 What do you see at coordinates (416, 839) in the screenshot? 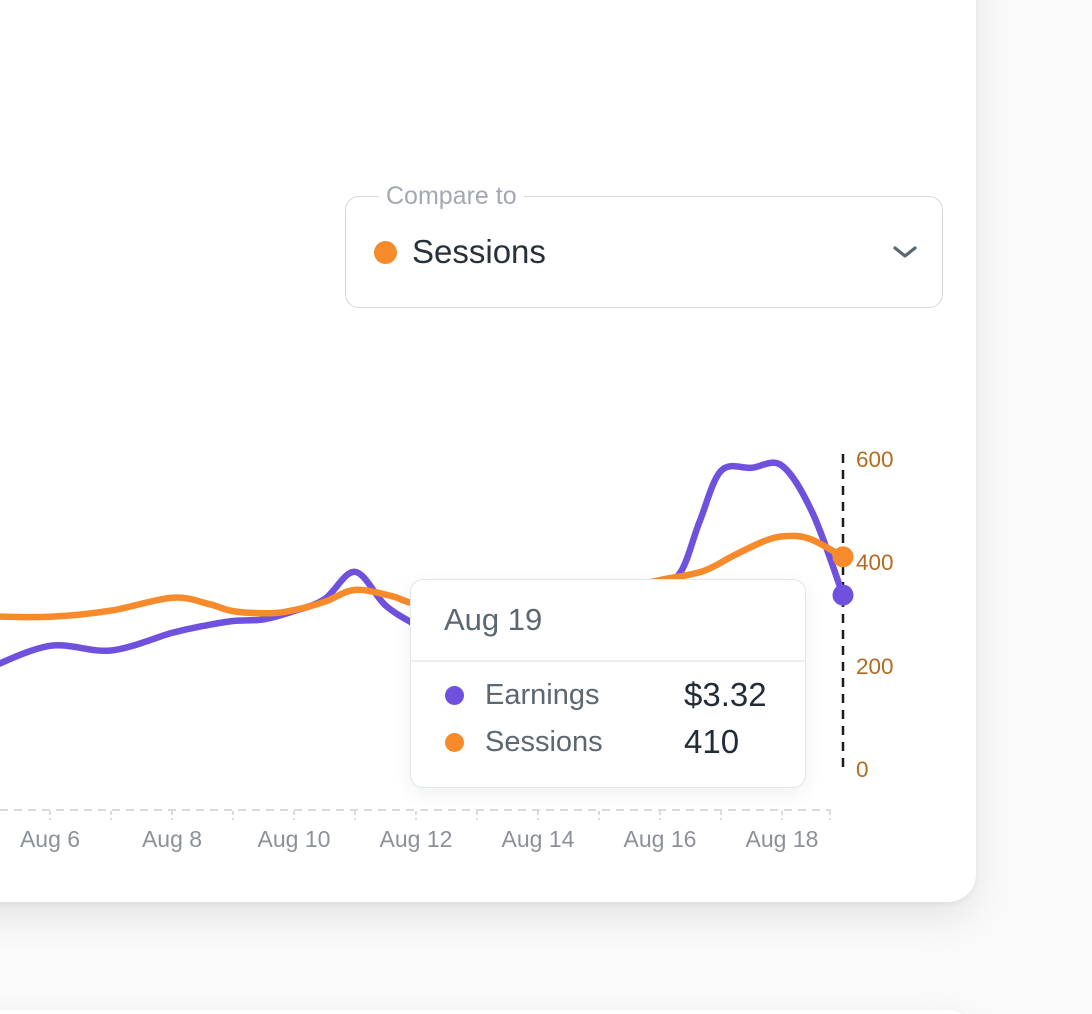
I see `x-axis-label: Aug 12` at bounding box center [416, 839].